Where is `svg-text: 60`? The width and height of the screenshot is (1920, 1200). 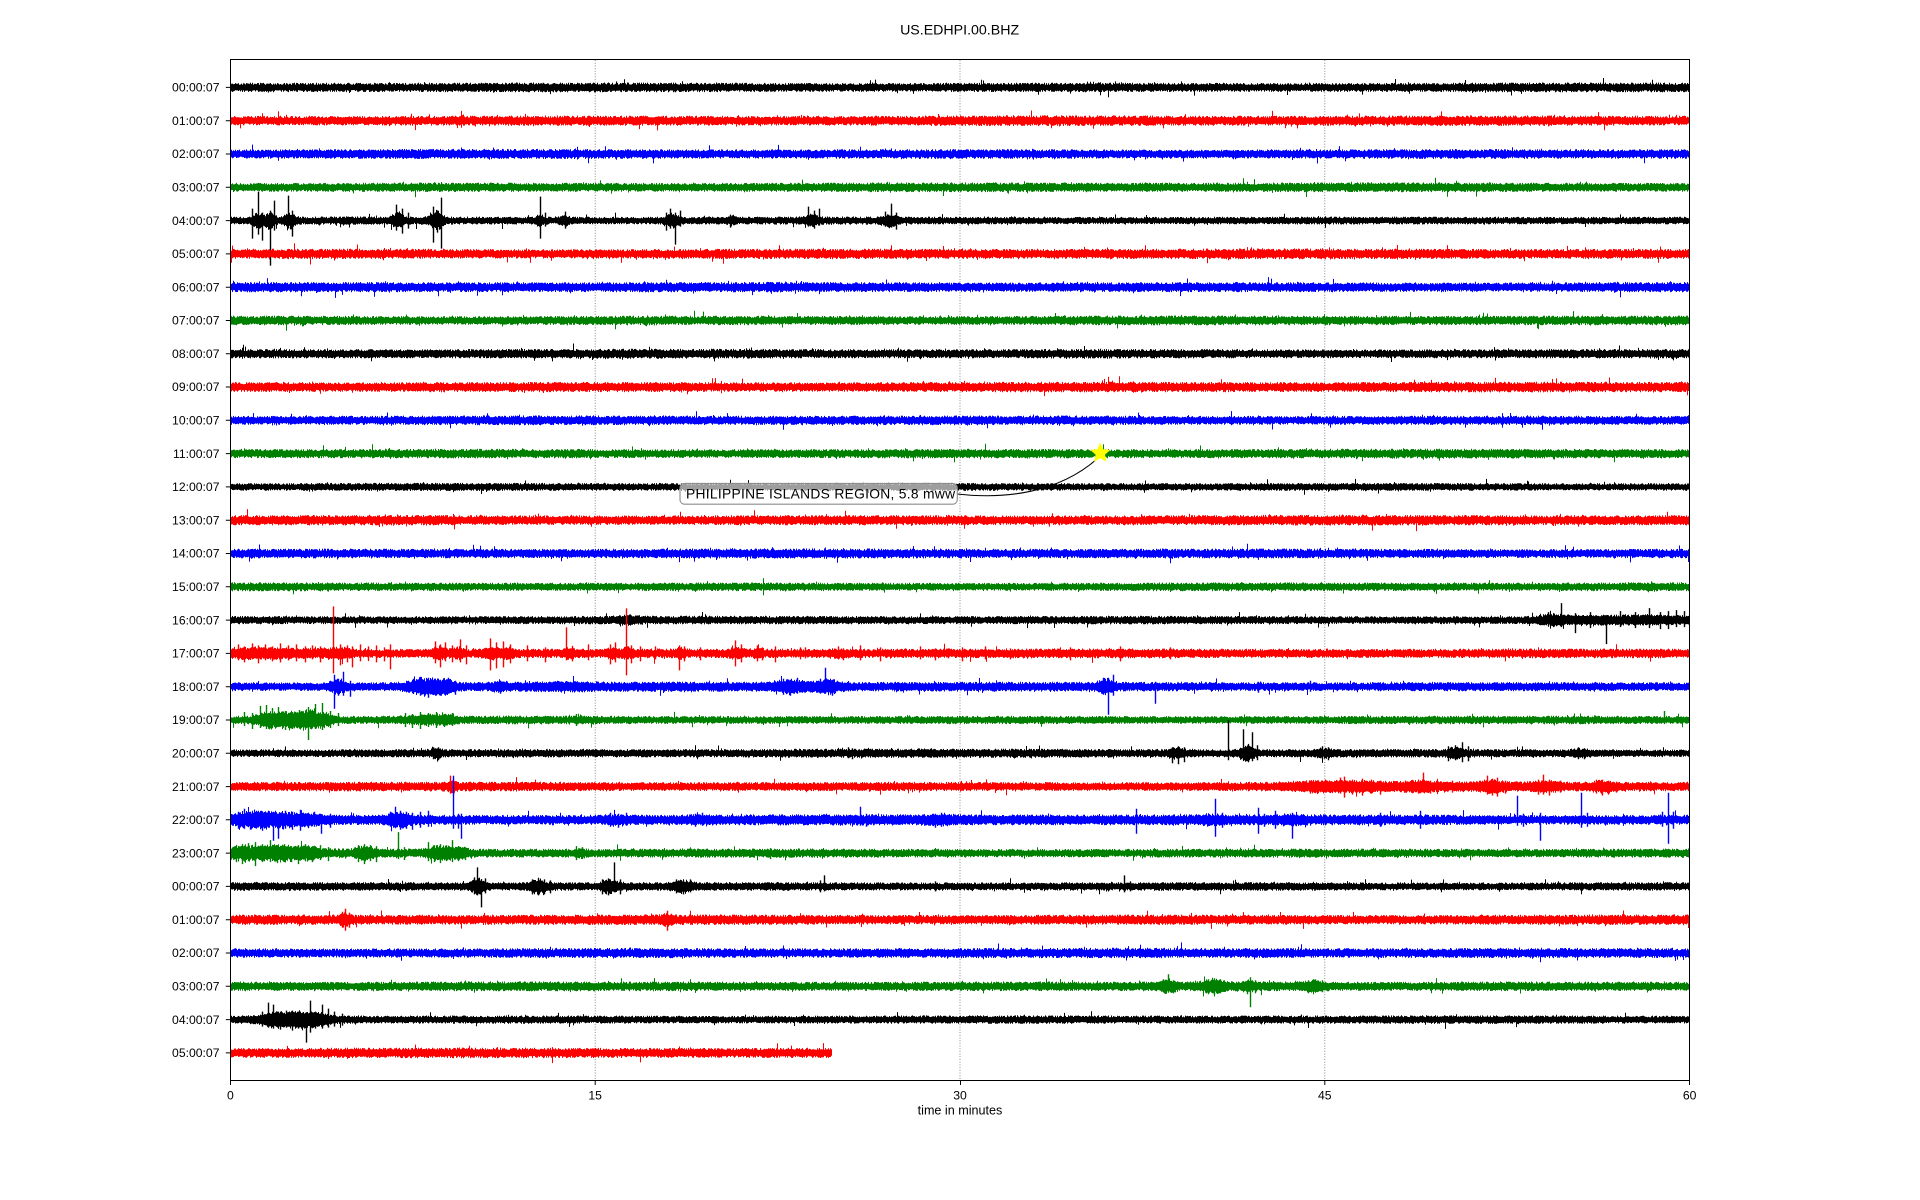 svg-text: 60 is located at coordinates (1690, 1096).